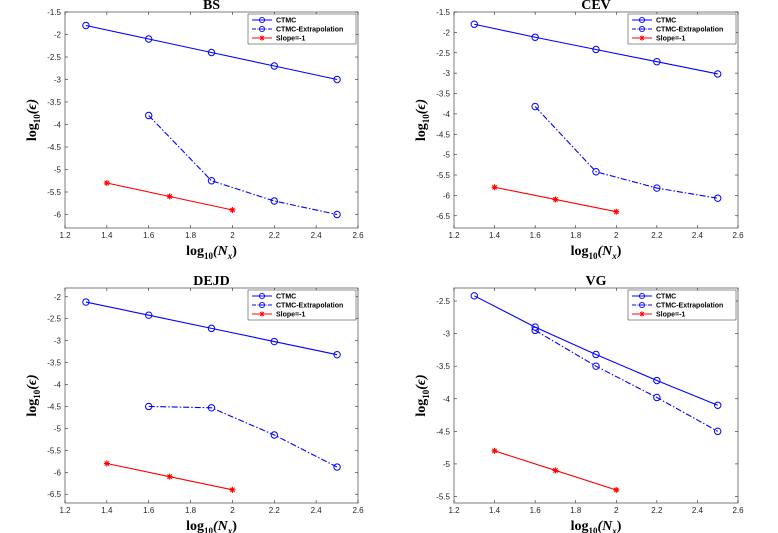  What do you see at coordinates (358, 235) in the screenshot?
I see `x-tick-label: 2.6` at bounding box center [358, 235].